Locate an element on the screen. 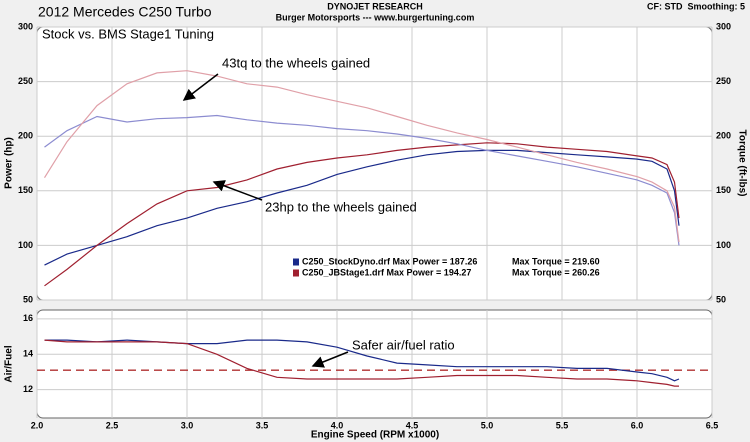  y-tick-label: 14 is located at coordinates (28, 354).